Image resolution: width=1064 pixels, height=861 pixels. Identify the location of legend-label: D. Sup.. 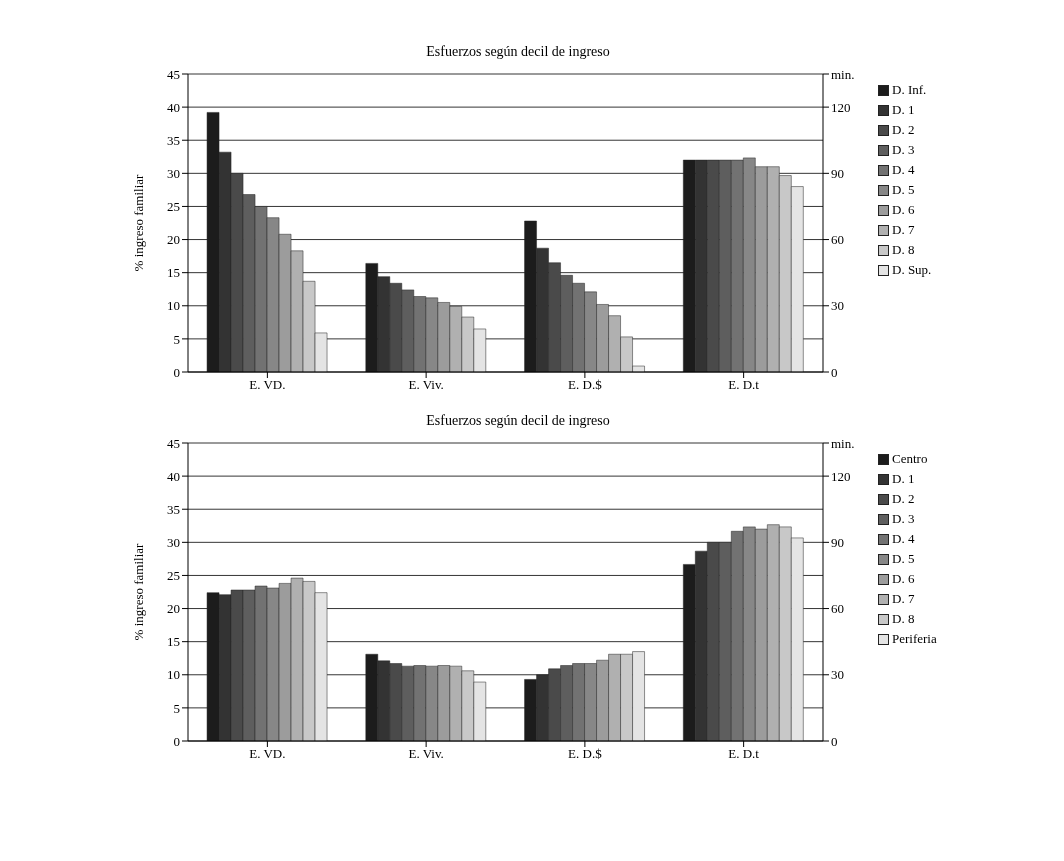
(912, 270).